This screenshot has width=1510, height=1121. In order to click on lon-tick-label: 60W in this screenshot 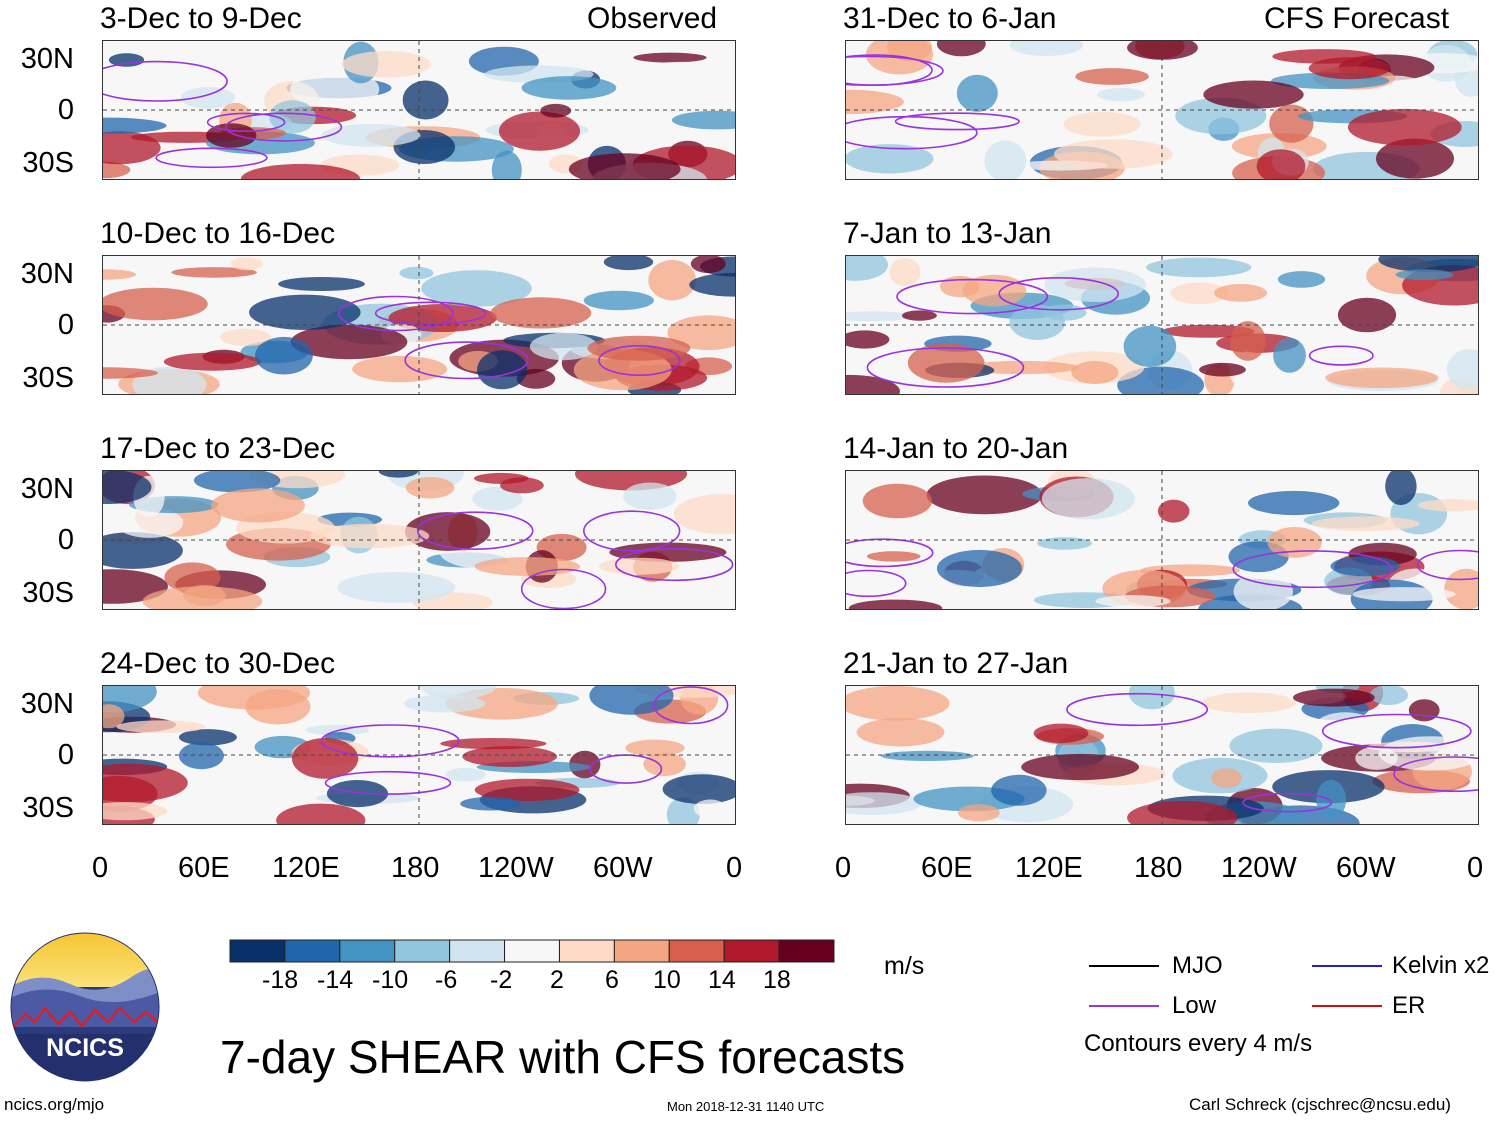, I will do `click(623, 868)`.